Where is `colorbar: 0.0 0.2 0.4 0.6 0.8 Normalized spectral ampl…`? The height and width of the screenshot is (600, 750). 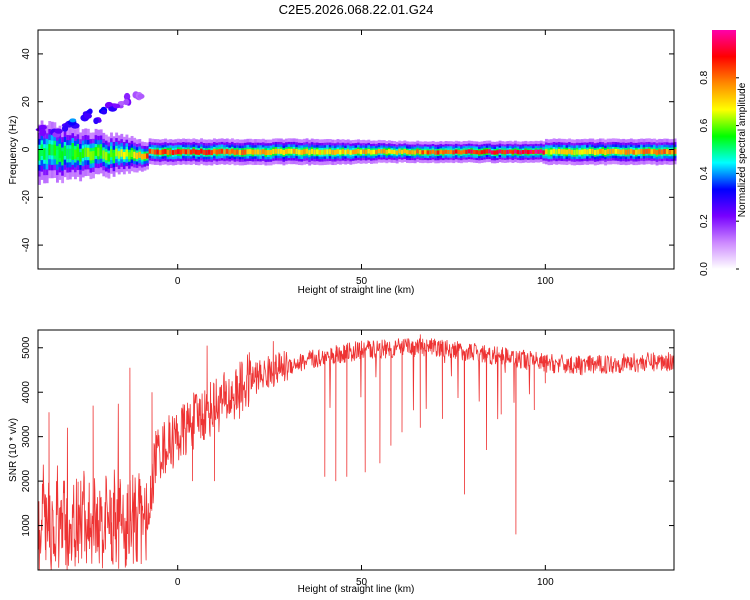
colorbar: 0.0 0.2 0.4 0.6 0.8 Normalized spectral ampl… is located at coordinates (723, 153).